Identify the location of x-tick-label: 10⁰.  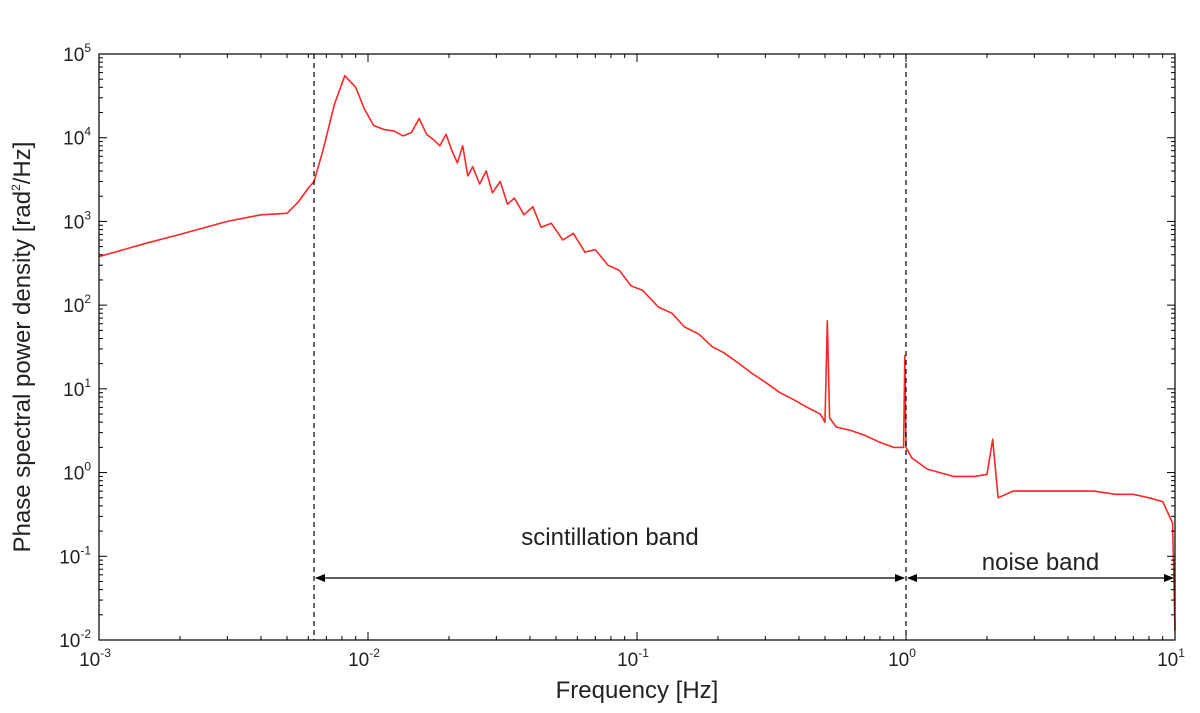
(902, 658).